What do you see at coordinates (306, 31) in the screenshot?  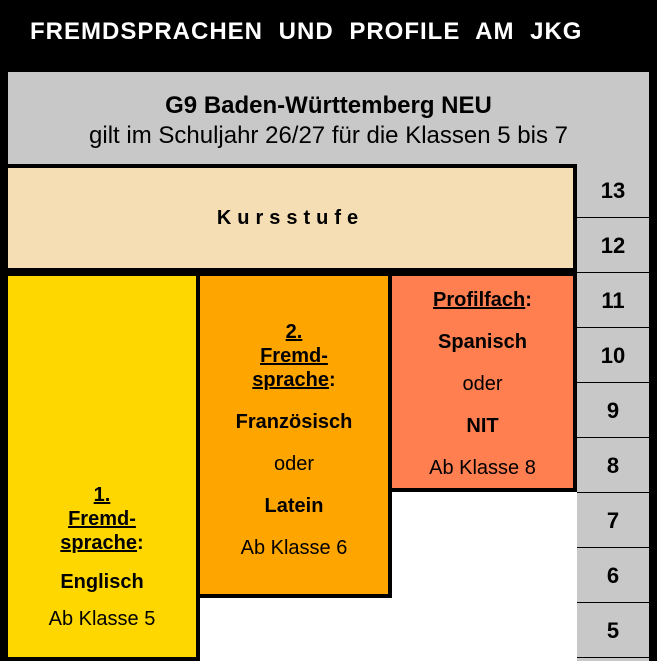 I see `page-title: FREMDSPRACHEN UND PROFILE AM JKG` at bounding box center [306, 31].